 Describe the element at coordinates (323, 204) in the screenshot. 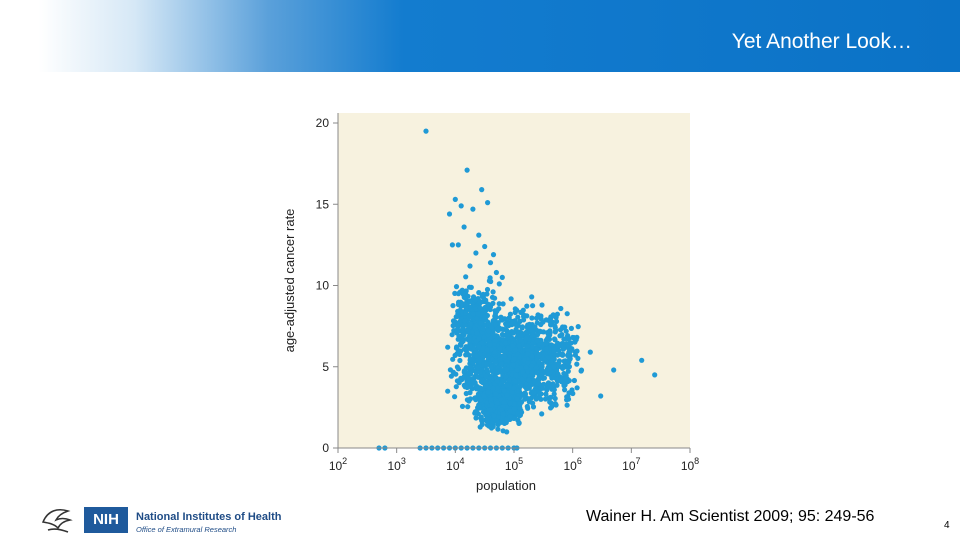

I see `y-tick-label: 15` at that location.